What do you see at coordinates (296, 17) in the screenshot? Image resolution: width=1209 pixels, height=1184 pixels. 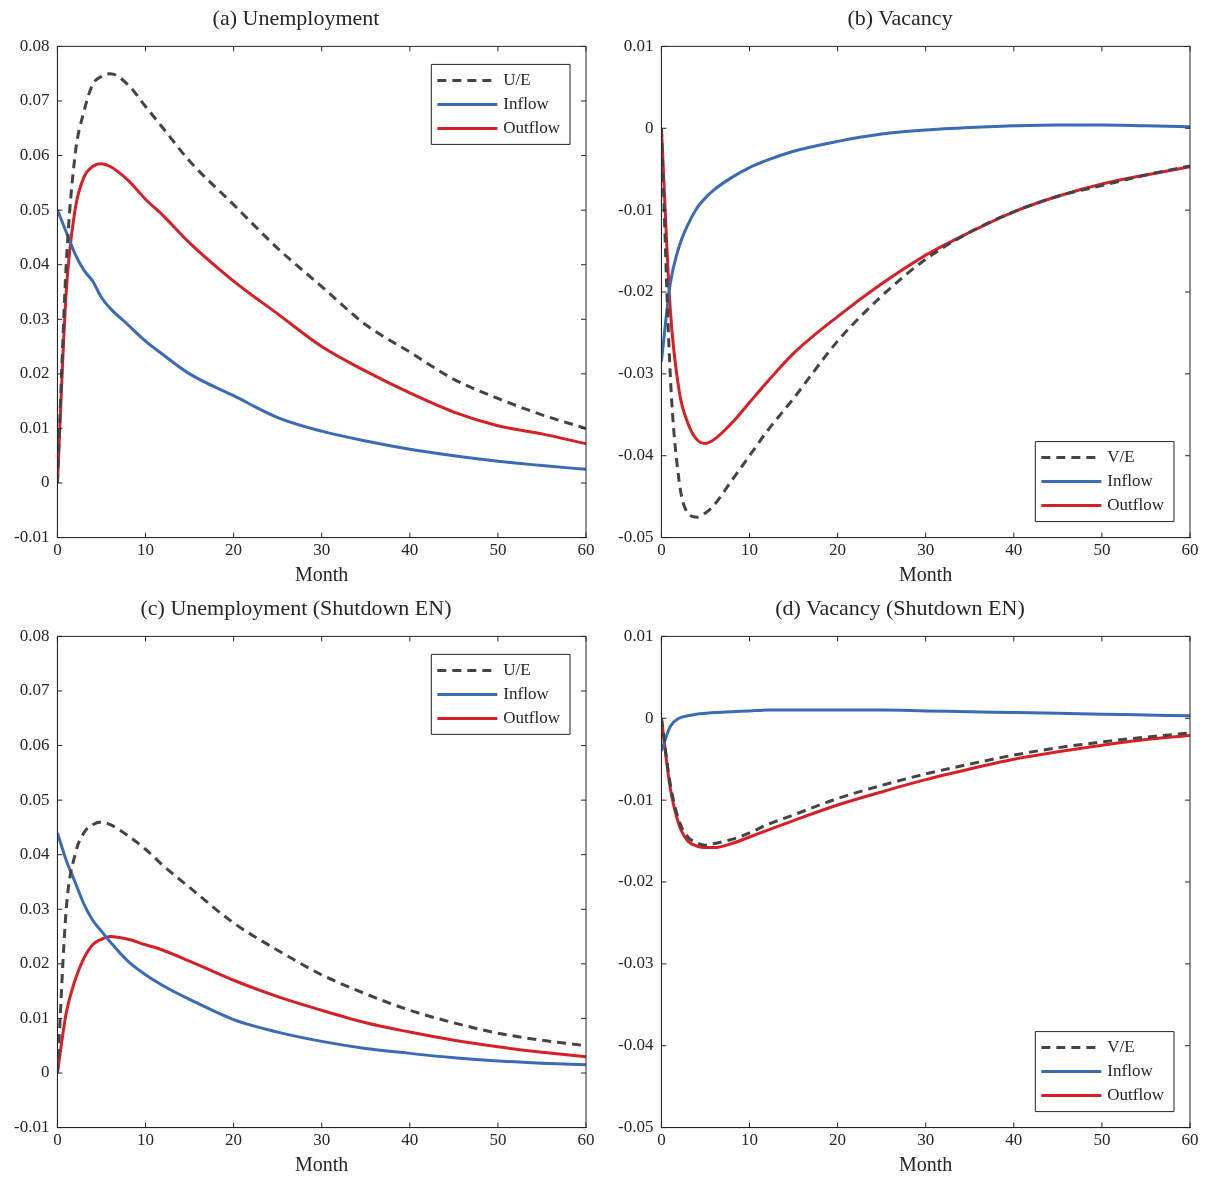 I see `chart-title: (a) Unemployment` at bounding box center [296, 17].